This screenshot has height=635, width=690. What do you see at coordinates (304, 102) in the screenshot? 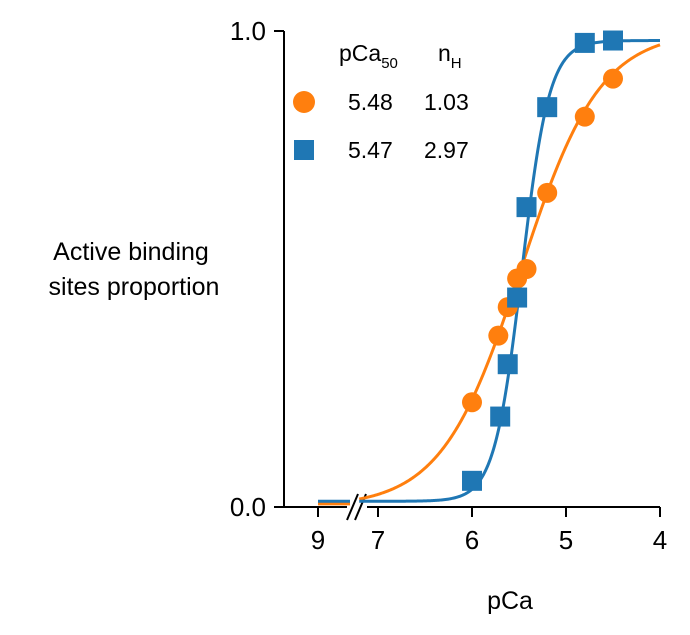
I see `legend-marker-circle` at bounding box center [304, 102].